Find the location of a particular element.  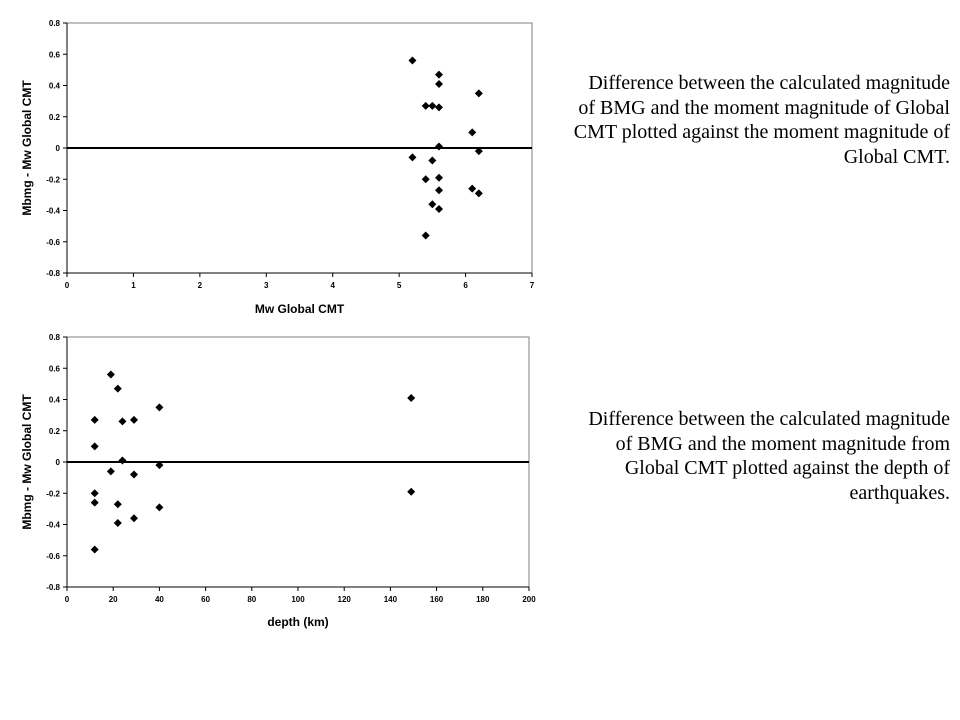

x-tick-label: 6 is located at coordinates (465, 285).